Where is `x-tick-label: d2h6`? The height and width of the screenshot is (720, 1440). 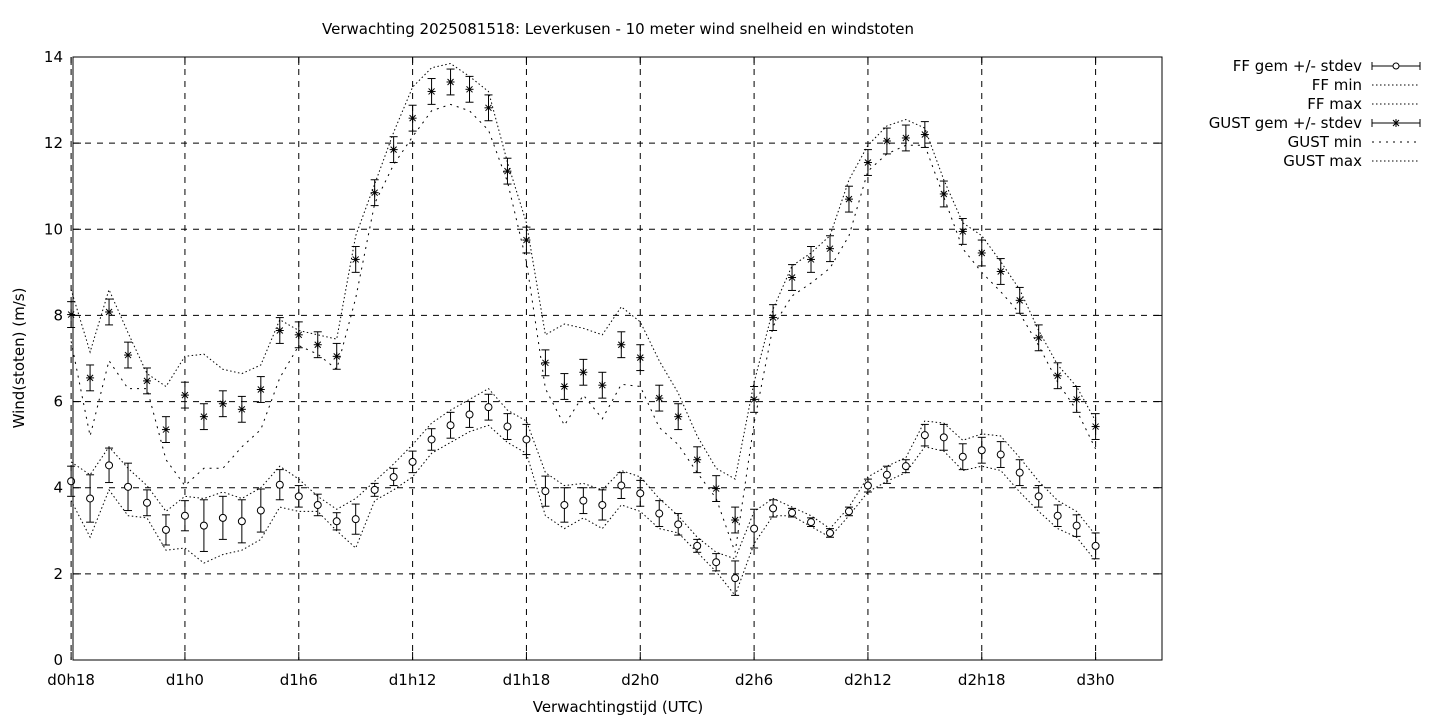 x-tick-label: d2h6 is located at coordinates (754, 680).